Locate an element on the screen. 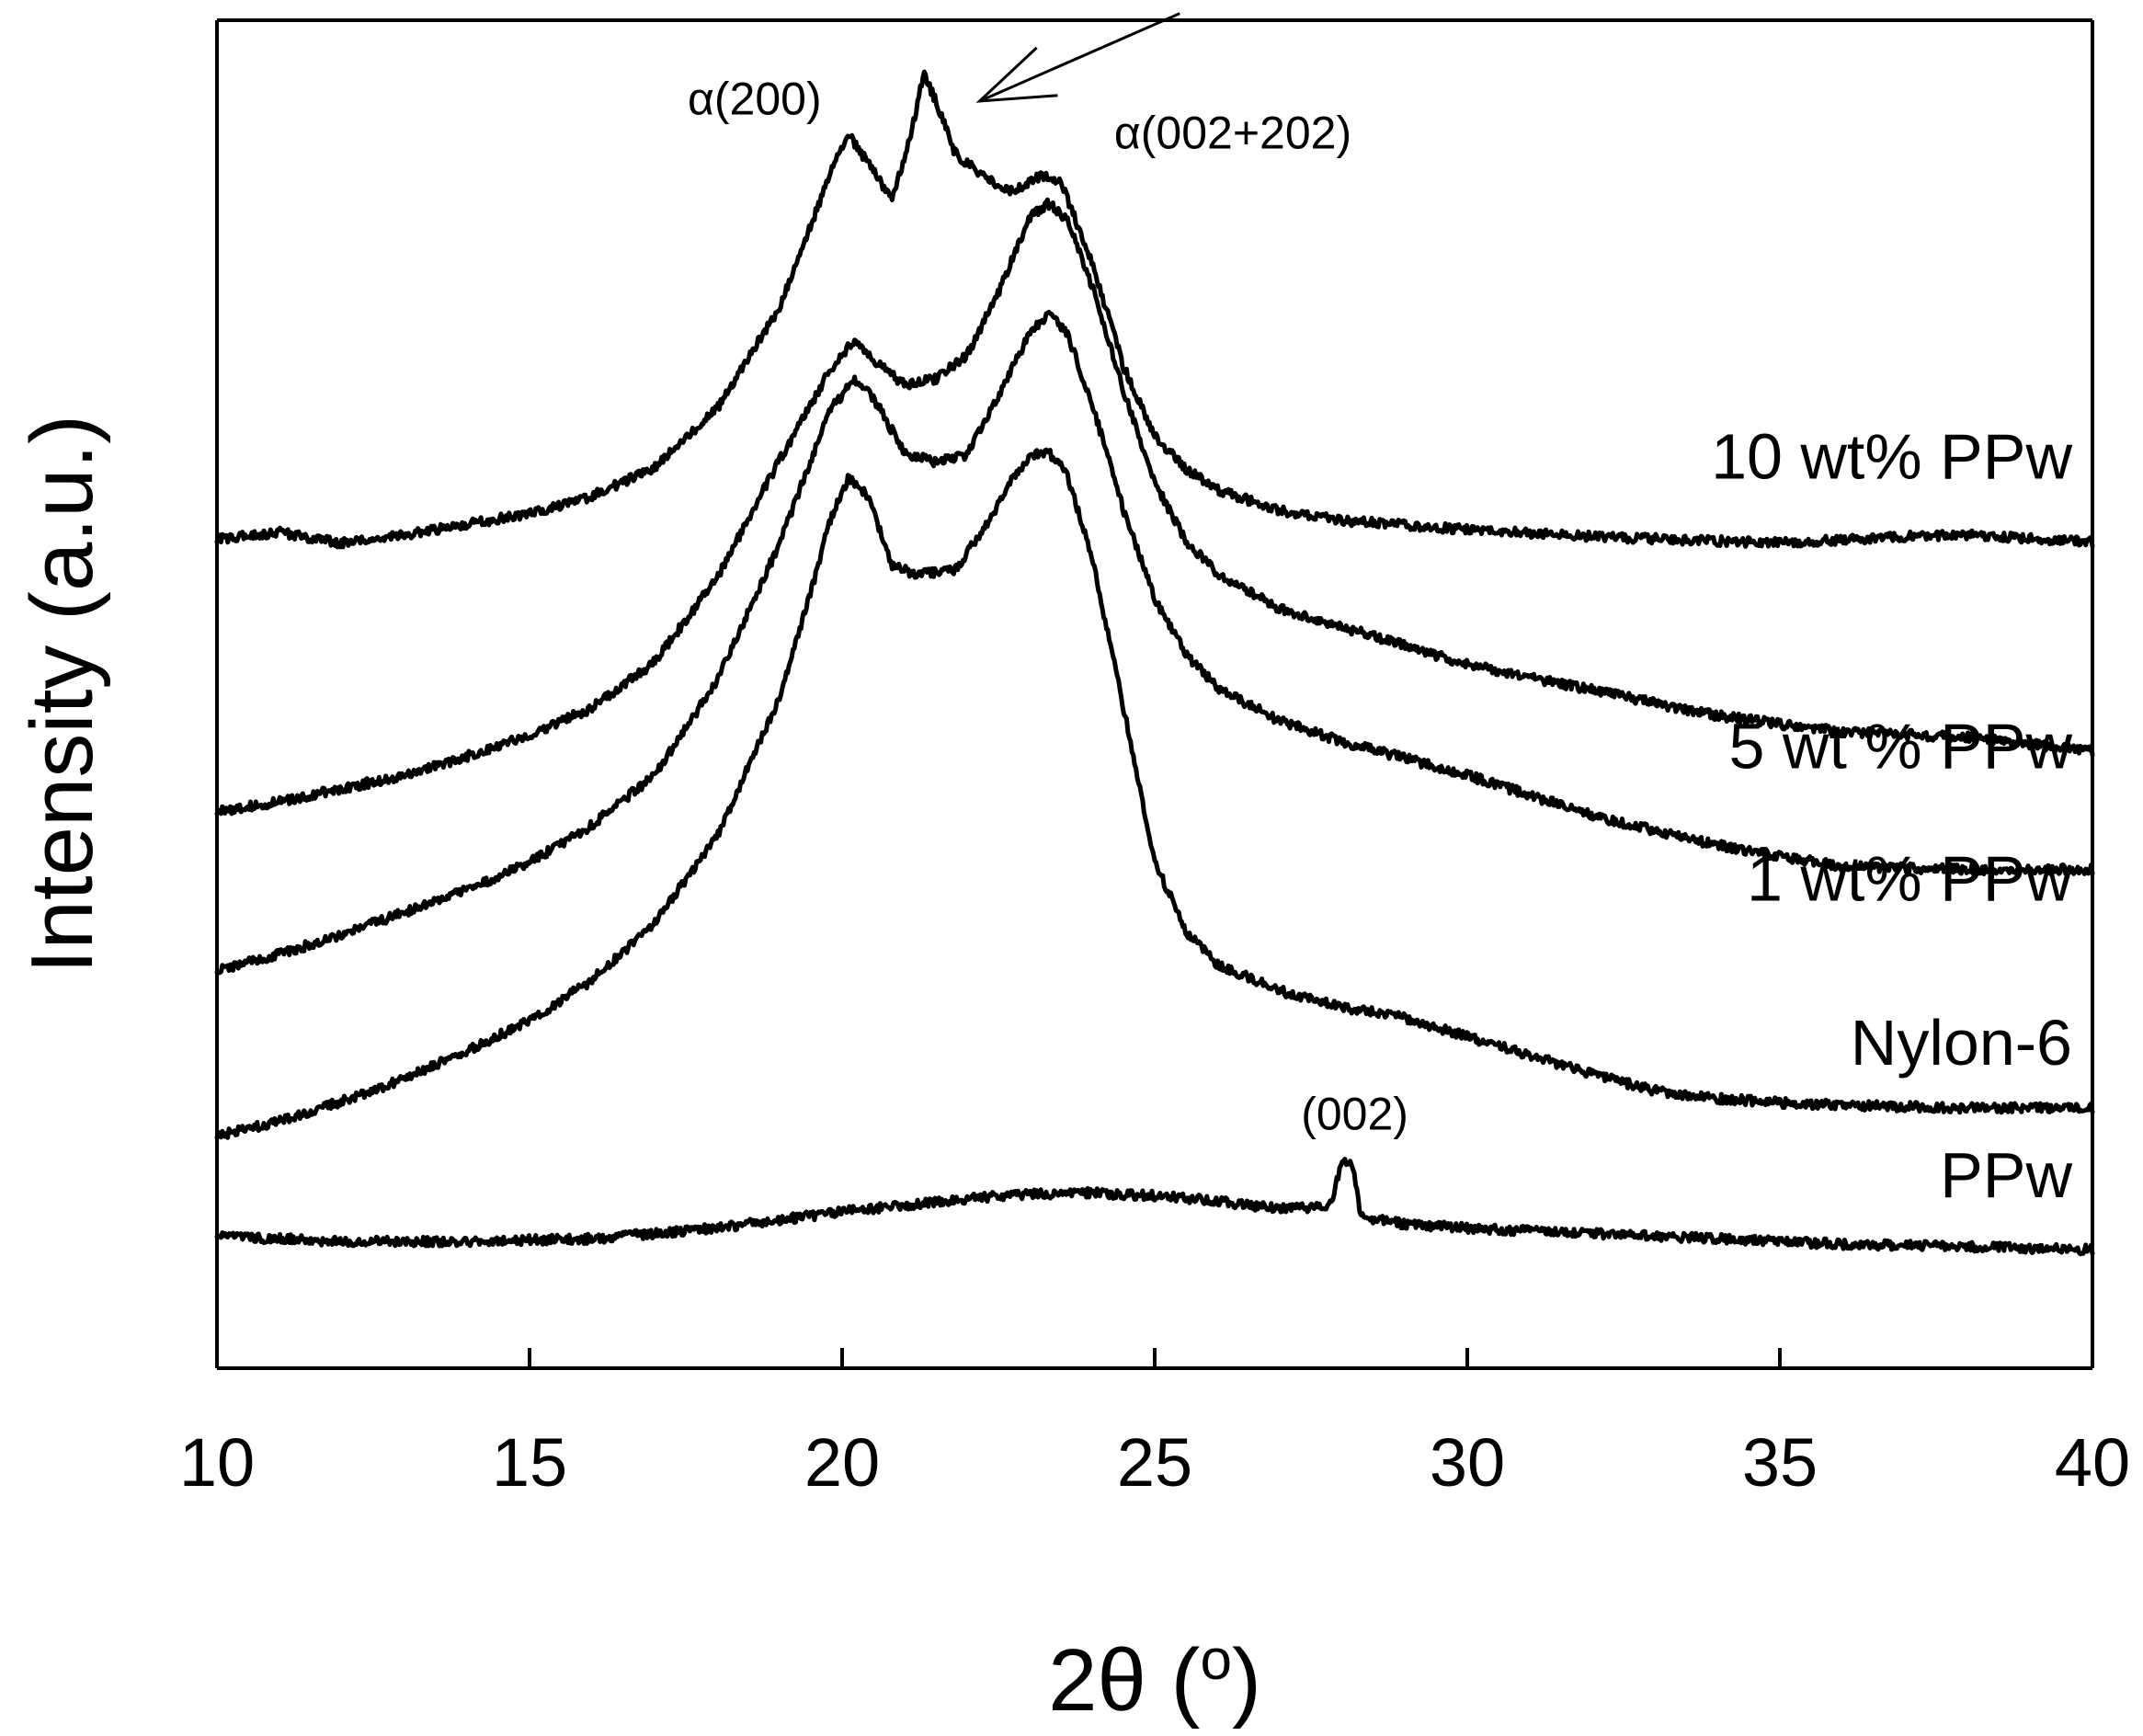  series-label: 10 wt% PPw is located at coordinates (1891, 456).